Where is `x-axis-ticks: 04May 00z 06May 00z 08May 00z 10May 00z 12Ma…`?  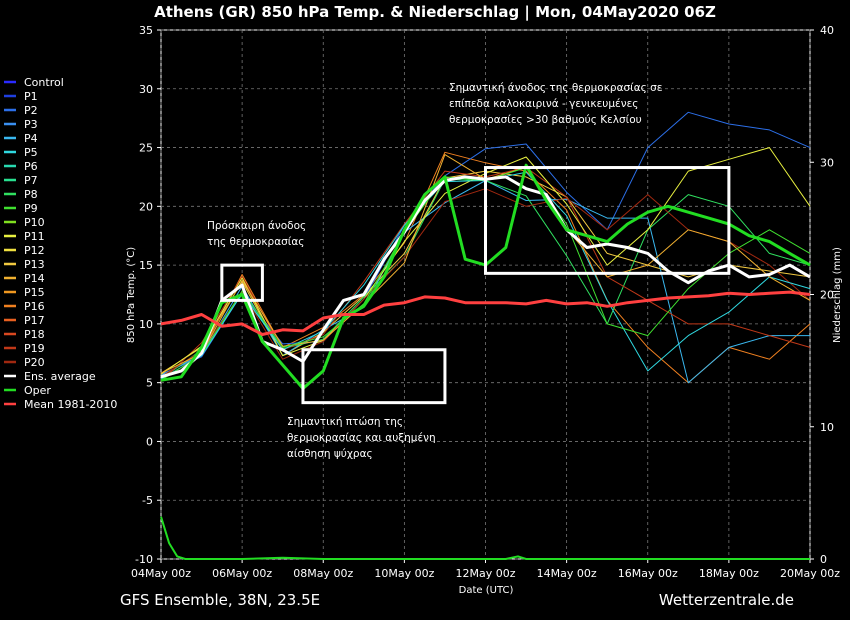
x-axis-ticks: 04May 00z 06May 00z 08May 00z 10May 00z 12Ma… is located at coordinates (485, 569).